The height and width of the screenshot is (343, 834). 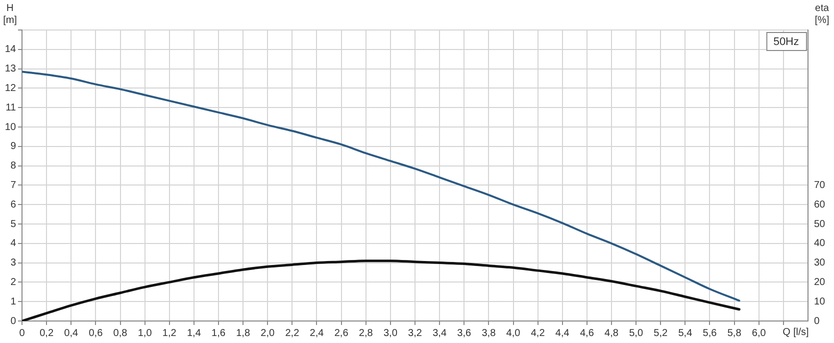 I want to click on y-tick-label: 1, so click(x=13, y=302).